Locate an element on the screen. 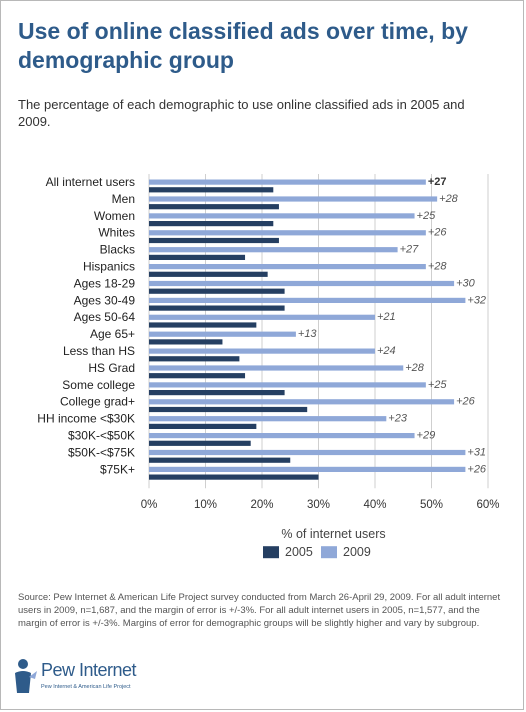 Image resolution: width=526 pixels, height=712 pixels. change-label: +31 is located at coordinates (476, 452).